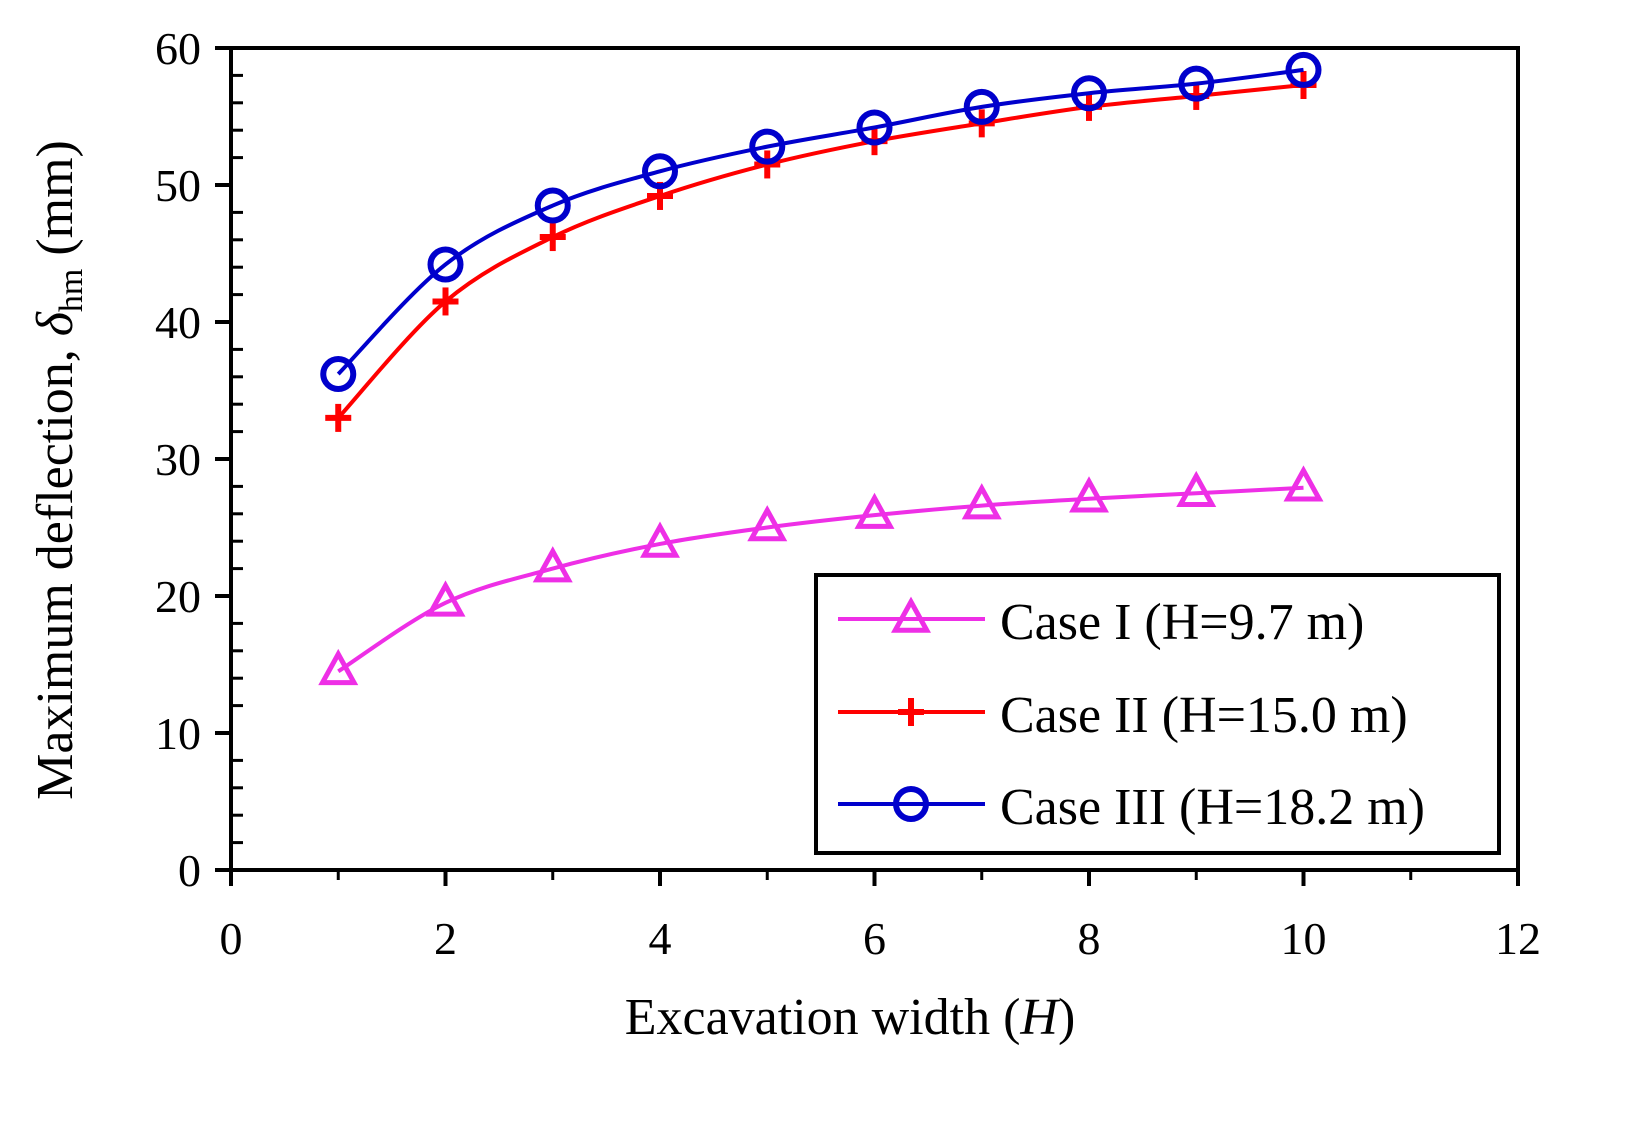 The height and width of the screenshot is (1124, 1640). Describe the element at coordinates (178, 733) in the screenshot. I see `y-tick-label: 10` at that location.